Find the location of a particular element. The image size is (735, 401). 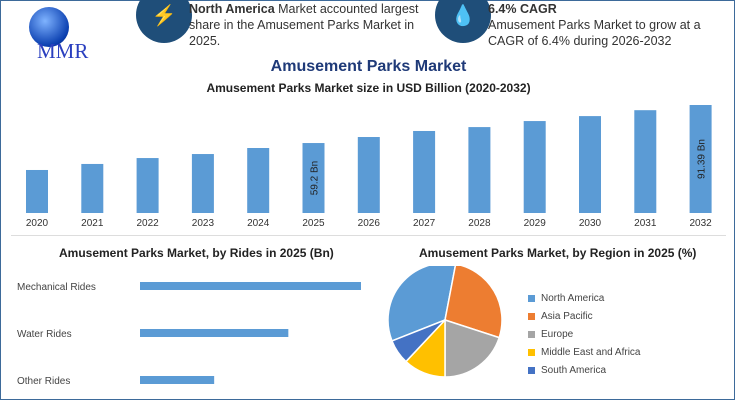

x-tick-2025: 2025 is located at coordinates (313, 223).